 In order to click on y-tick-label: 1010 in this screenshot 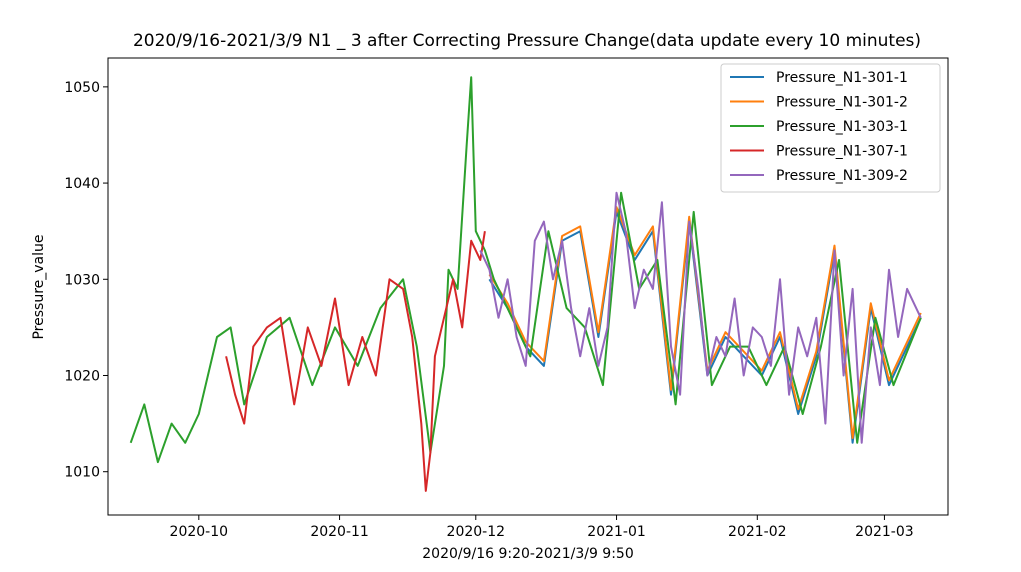, I will do `click(82, 473)`.